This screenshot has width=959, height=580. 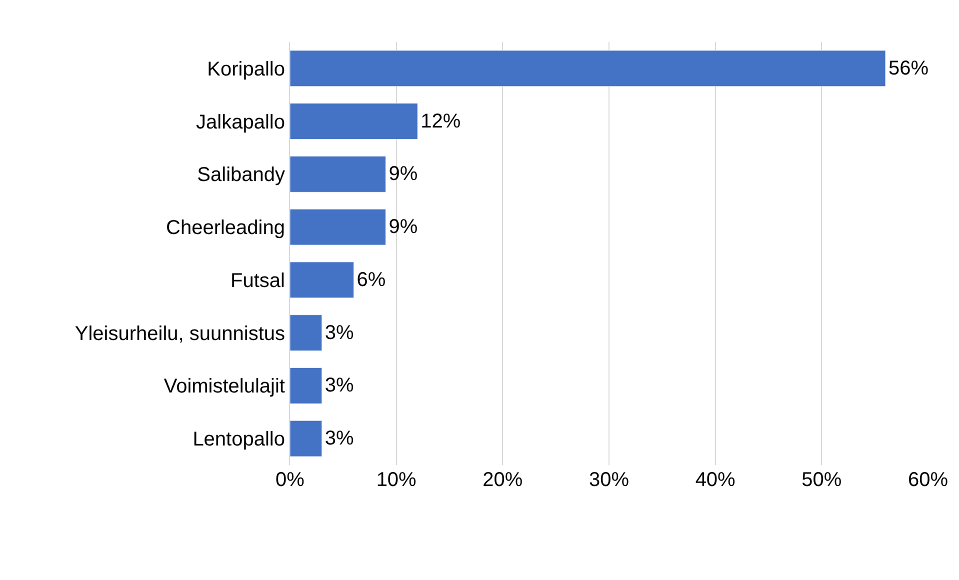 What do you see at coordinates (225, 387) in the screenshot?
I see `y-tick-label: Voimistelulajit` at bounding box center [225, 387].